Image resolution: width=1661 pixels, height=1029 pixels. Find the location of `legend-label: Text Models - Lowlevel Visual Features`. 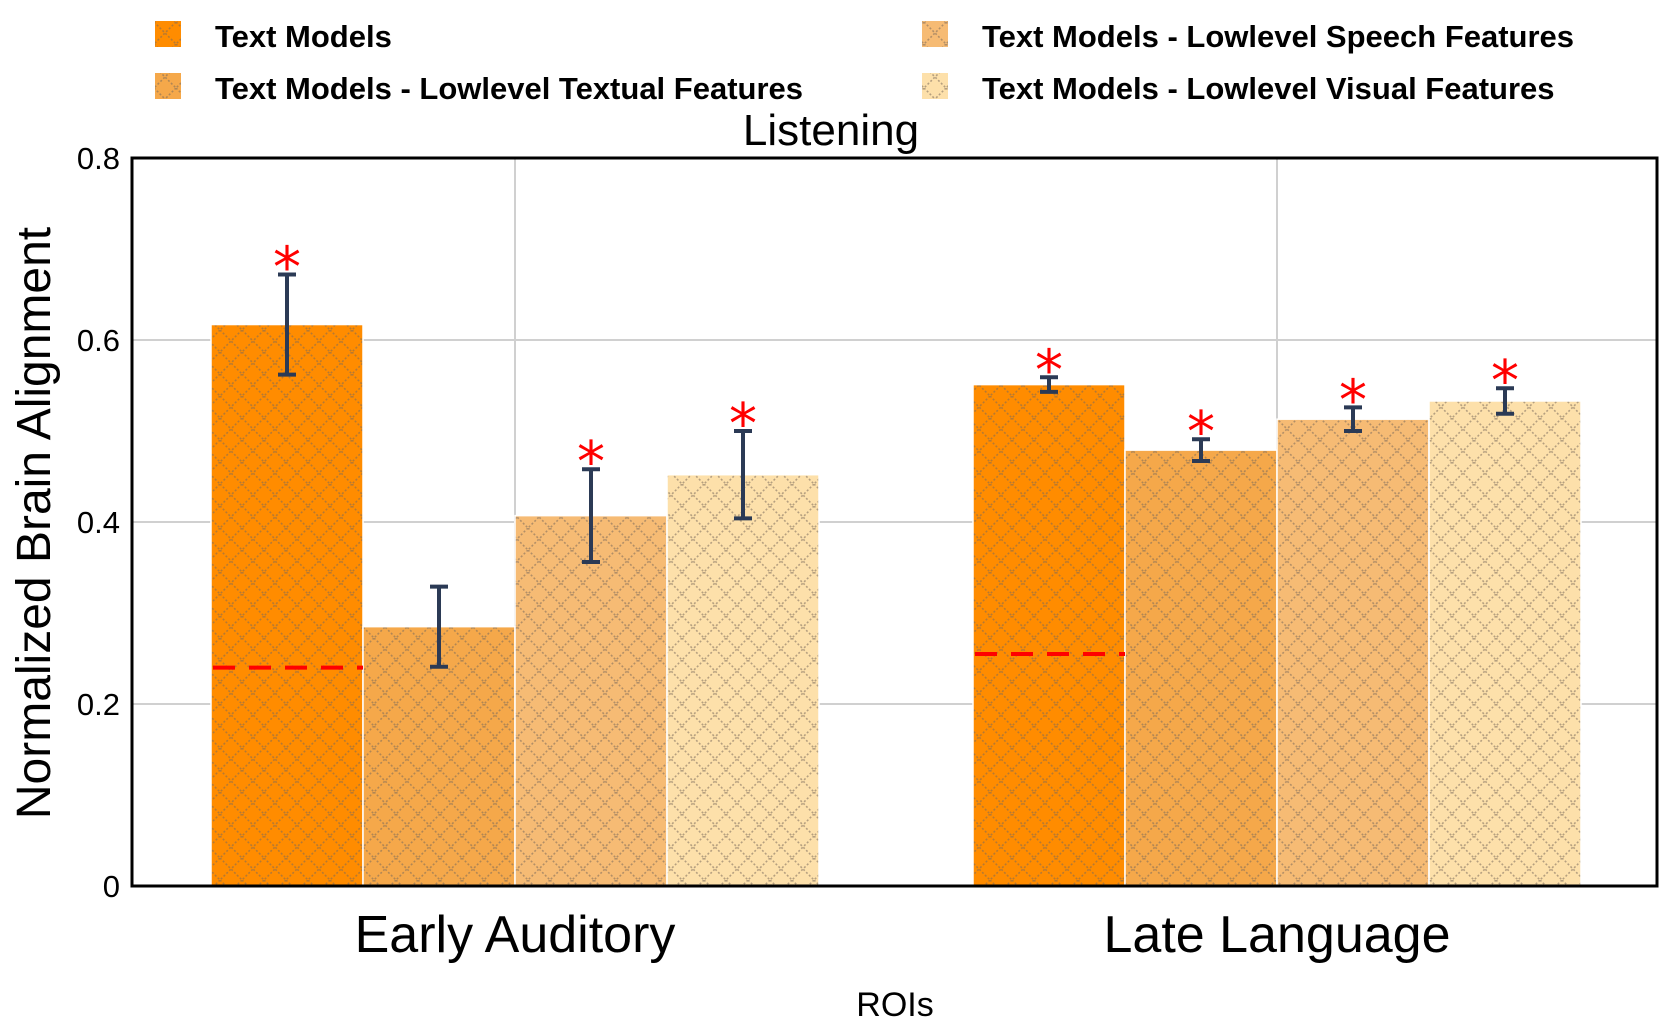

legend-label: Text Models - Lowlevel Visual Features is located at coordinates (1268, 88).